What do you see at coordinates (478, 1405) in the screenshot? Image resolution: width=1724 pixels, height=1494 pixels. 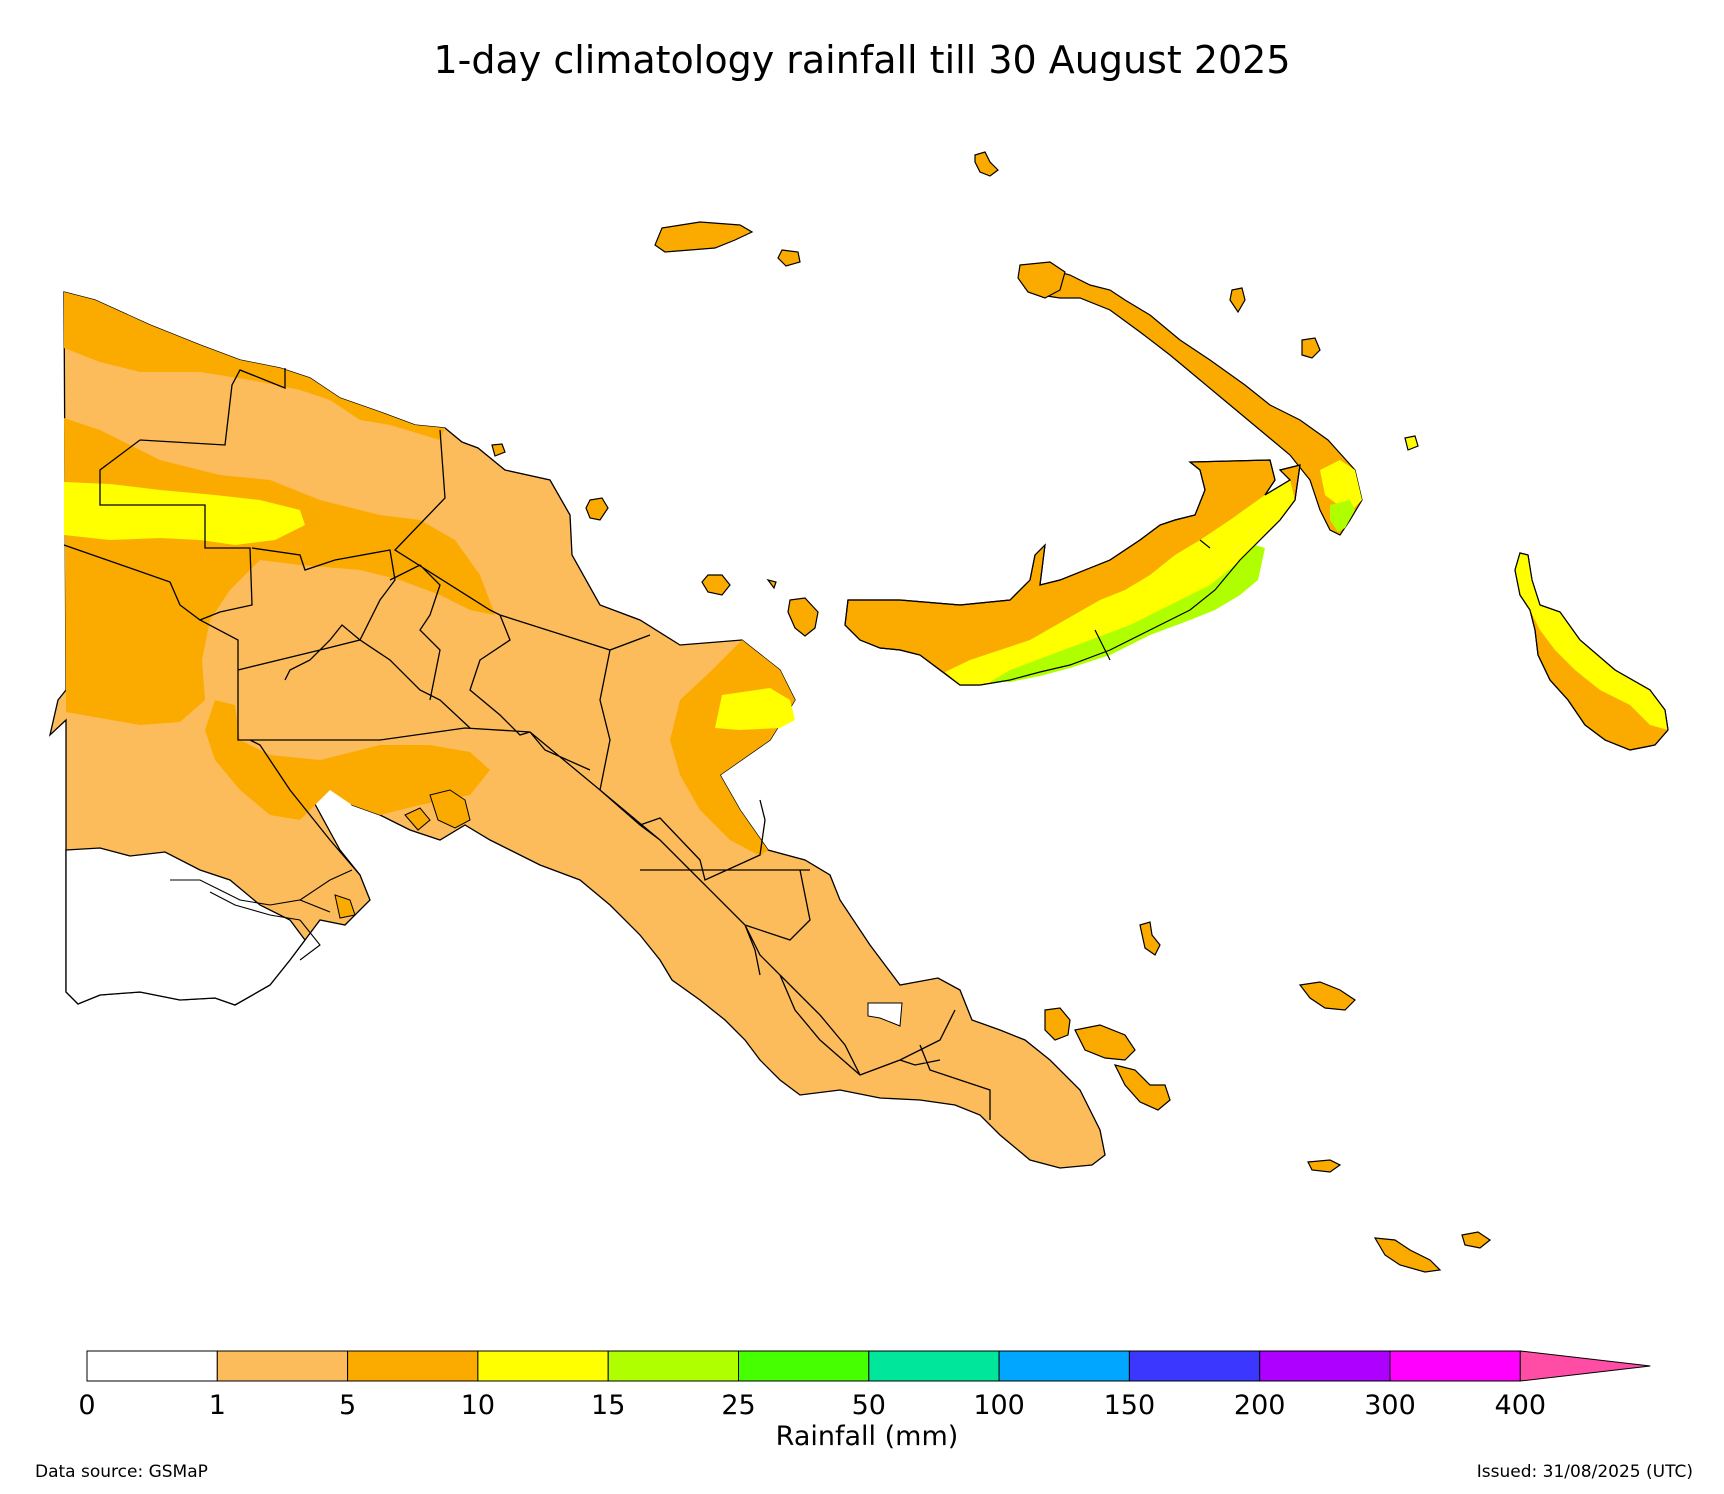 I see `colorbar-tick-label: 10` at bounding box center [478, 1405].